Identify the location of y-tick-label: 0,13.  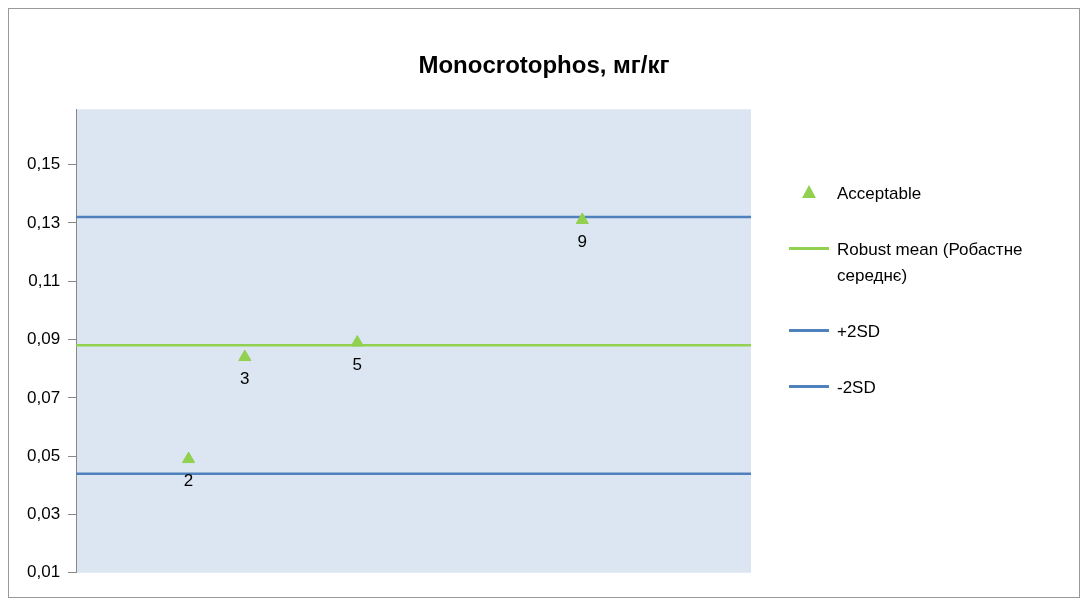
(43, 222).